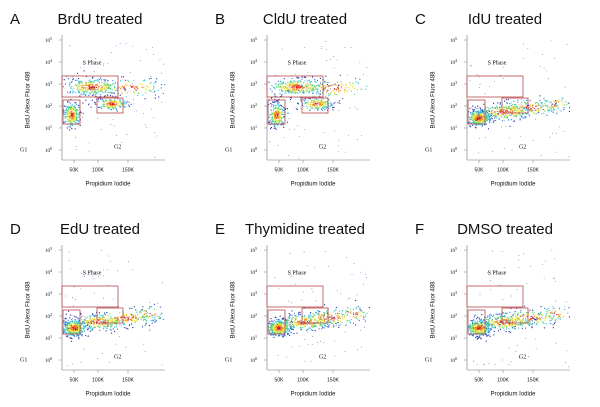  What do you see at coordinates (333, 380) in the screenshot?
I see `x-tick-label: 150K` at bounding box center [333, 380].